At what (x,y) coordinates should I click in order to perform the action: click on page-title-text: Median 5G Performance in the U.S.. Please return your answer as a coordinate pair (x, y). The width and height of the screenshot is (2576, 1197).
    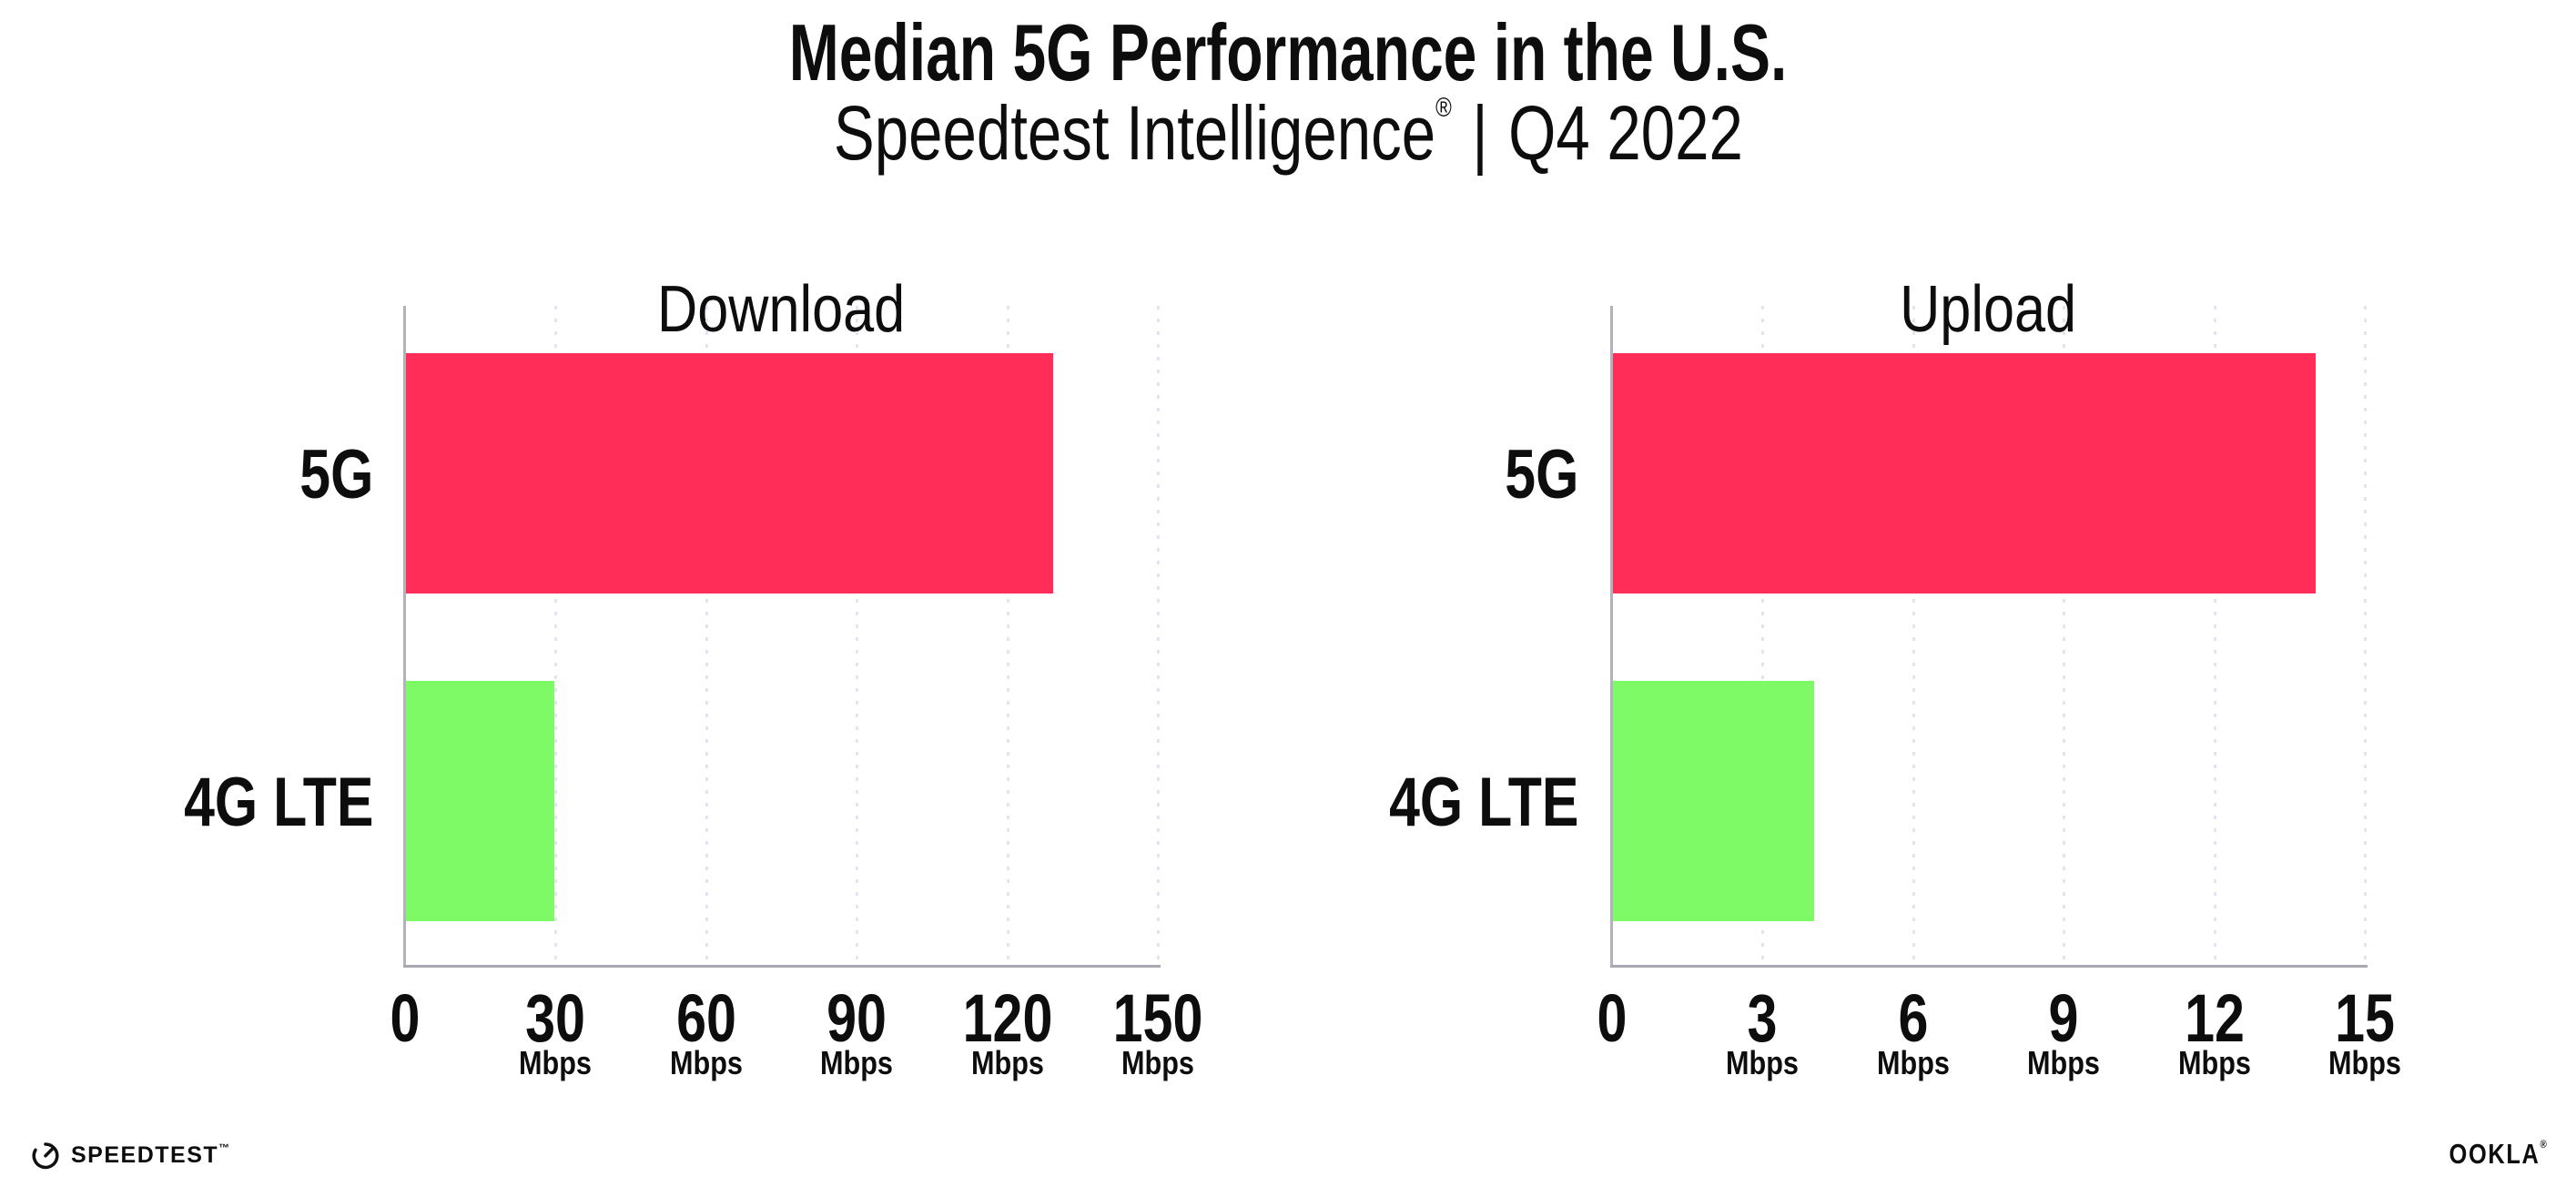
    Looking at the image, I should click on (1288, 52).